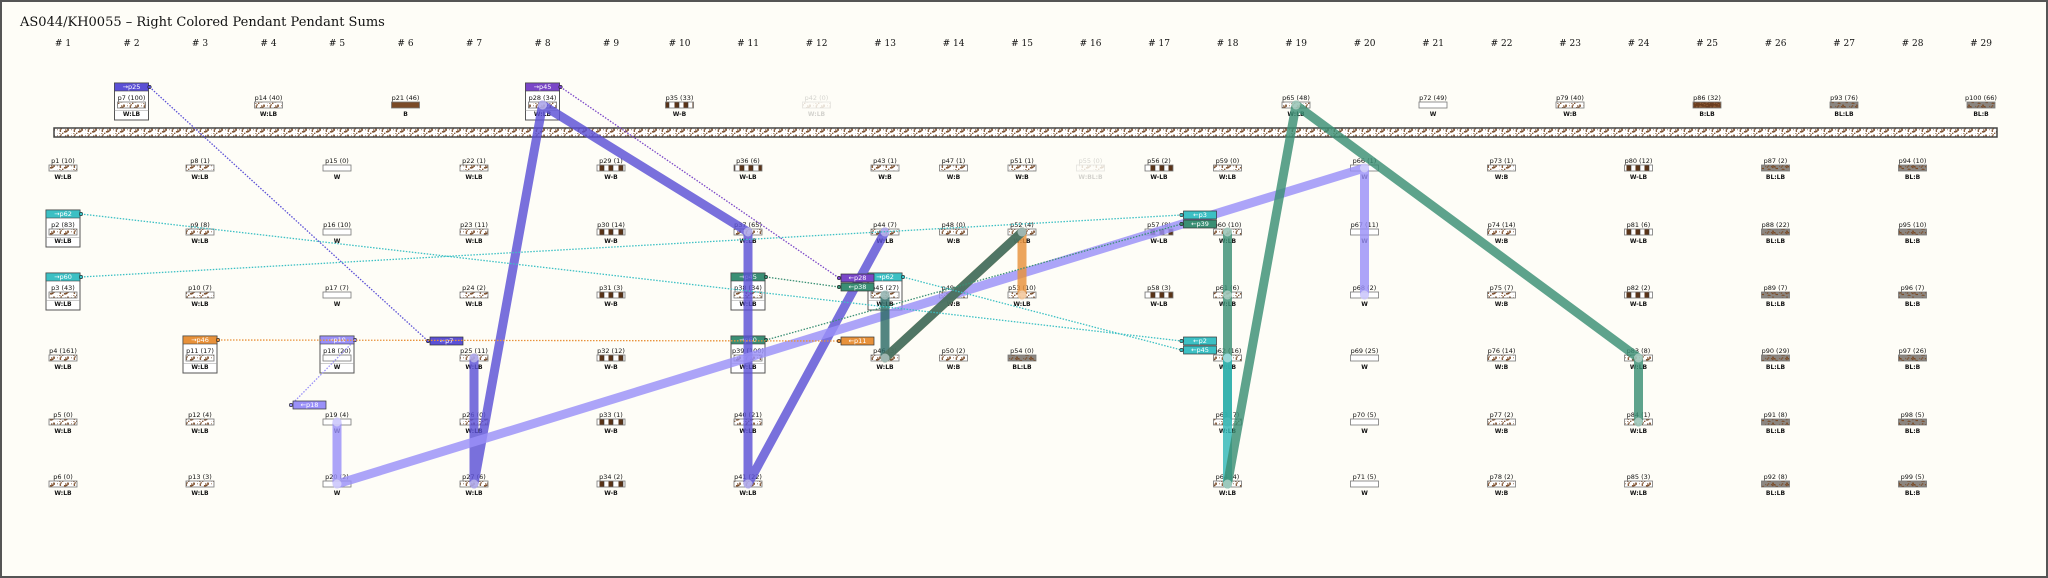 The height and width of the screenshot is (578, 2048). I want to click on pendant-p88: p88 (22) BL:LB, so click(1775, 233).